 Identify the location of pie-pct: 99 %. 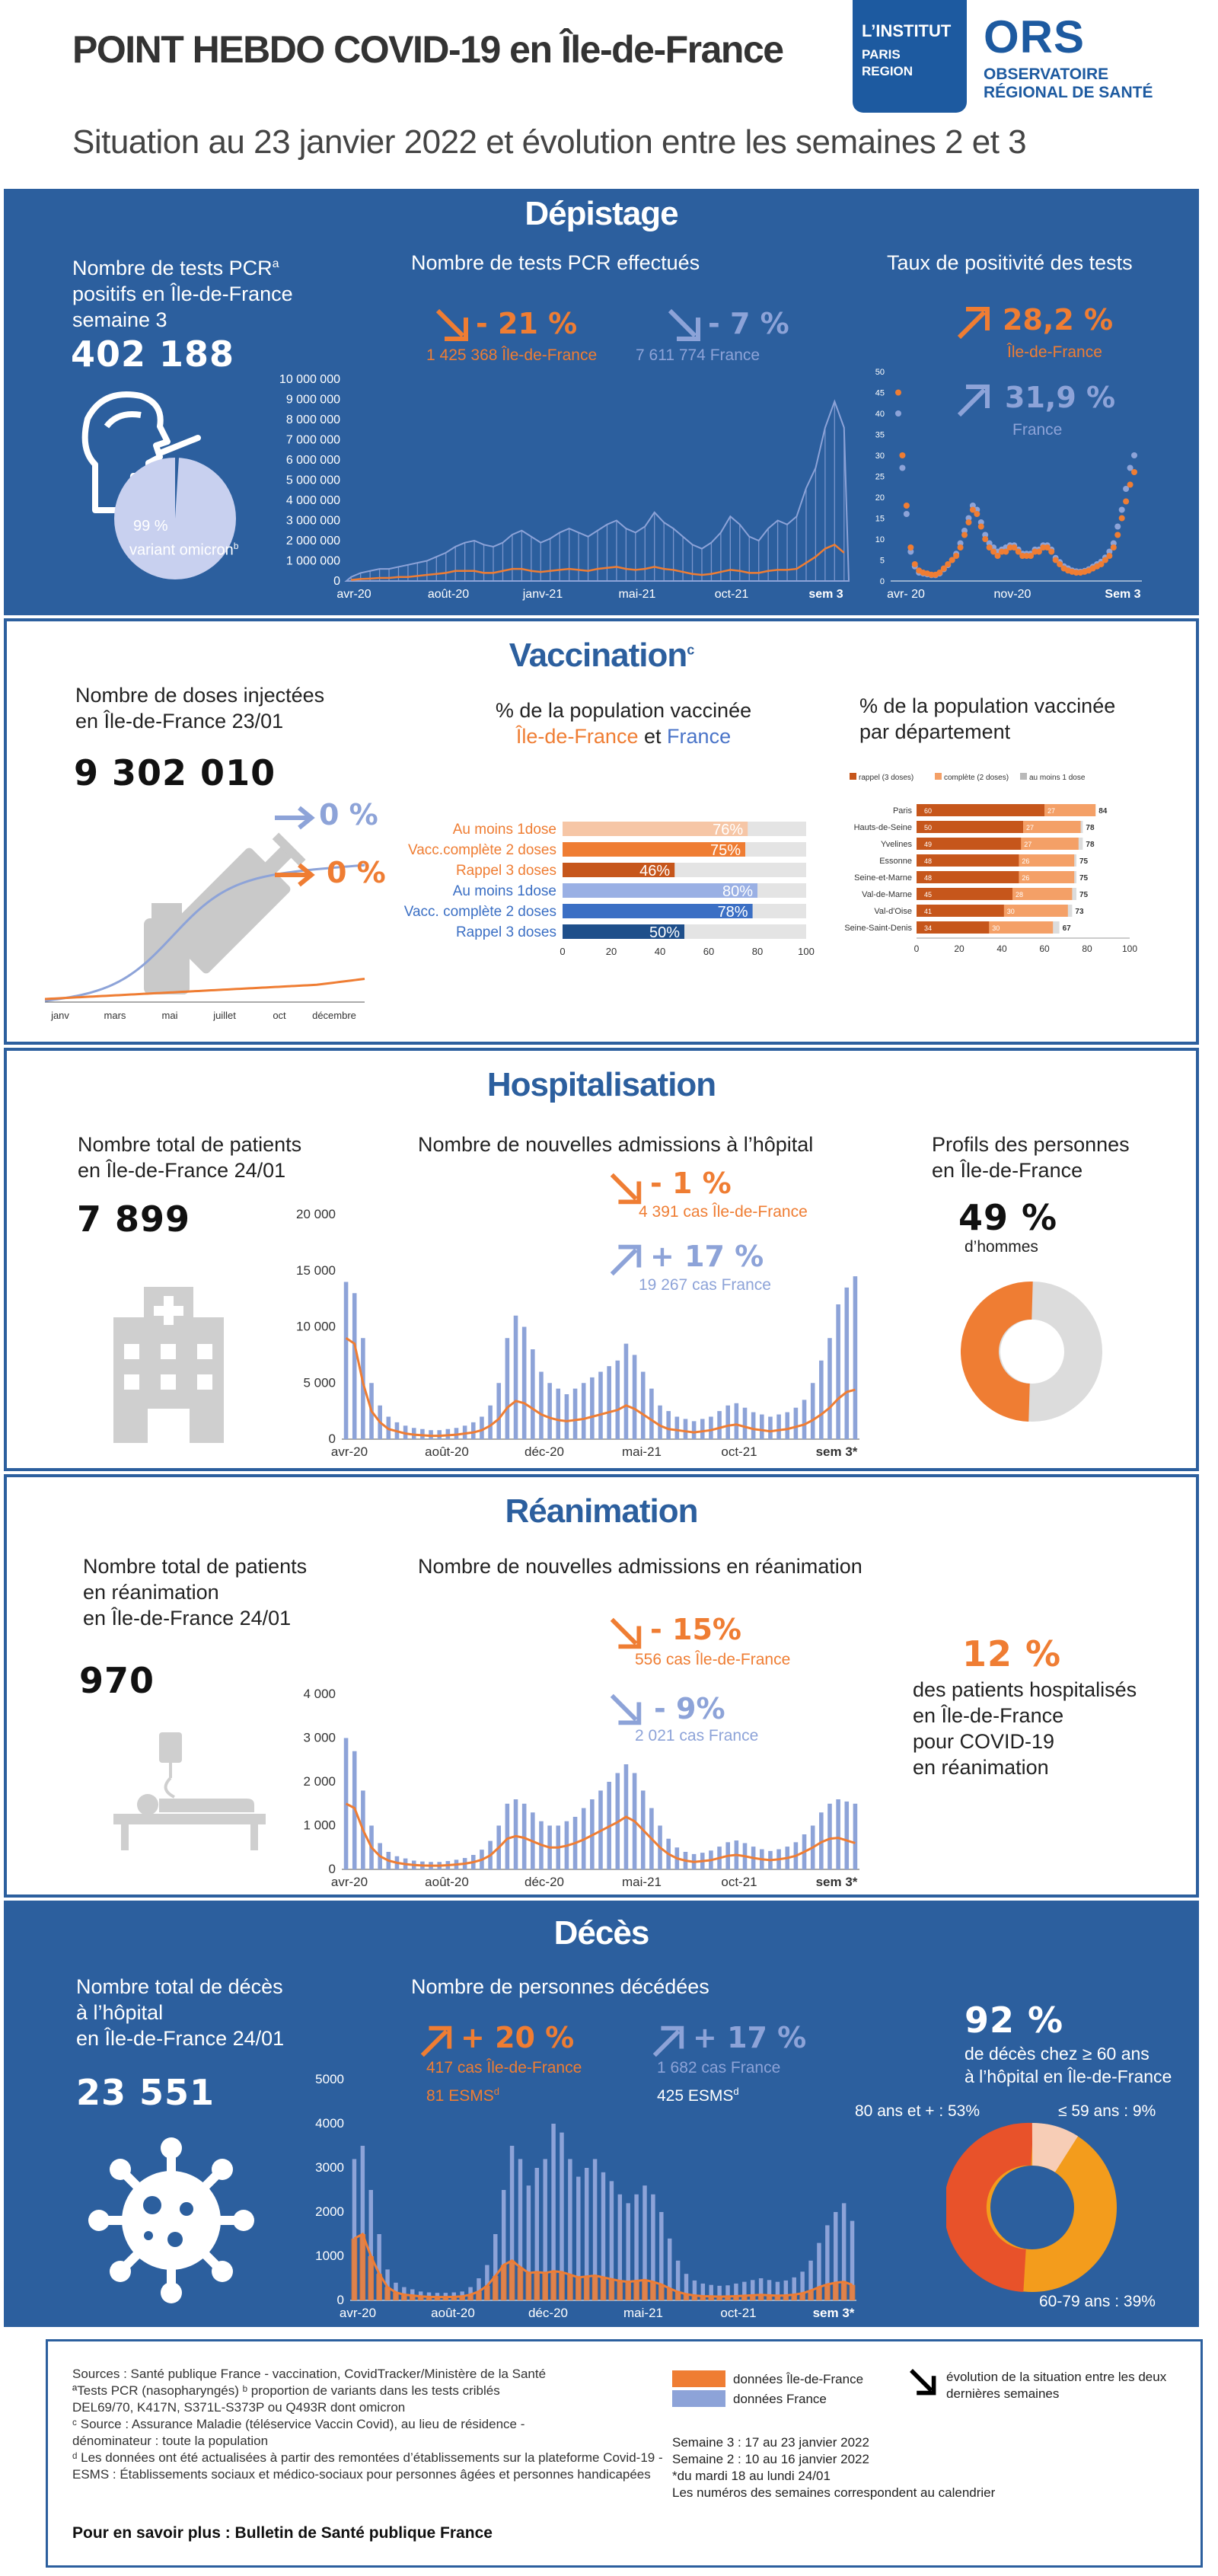
(150, 526).